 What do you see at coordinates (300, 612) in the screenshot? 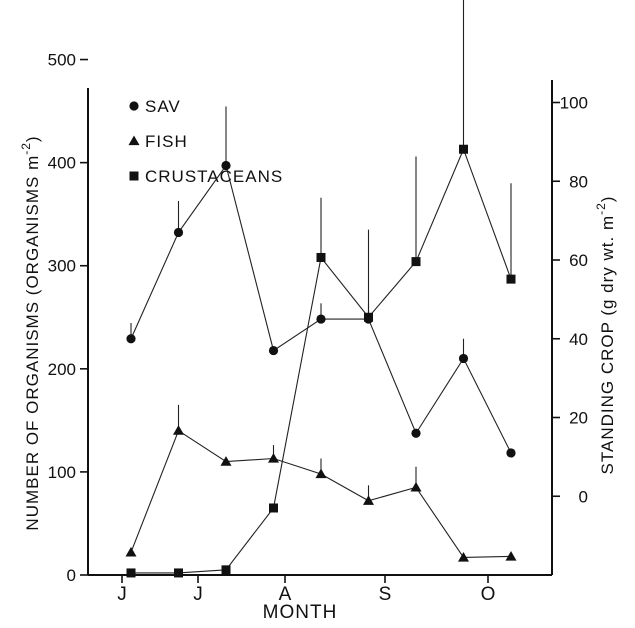
I see `x-axis-label: MONTH` at bounding box center [300, 612].